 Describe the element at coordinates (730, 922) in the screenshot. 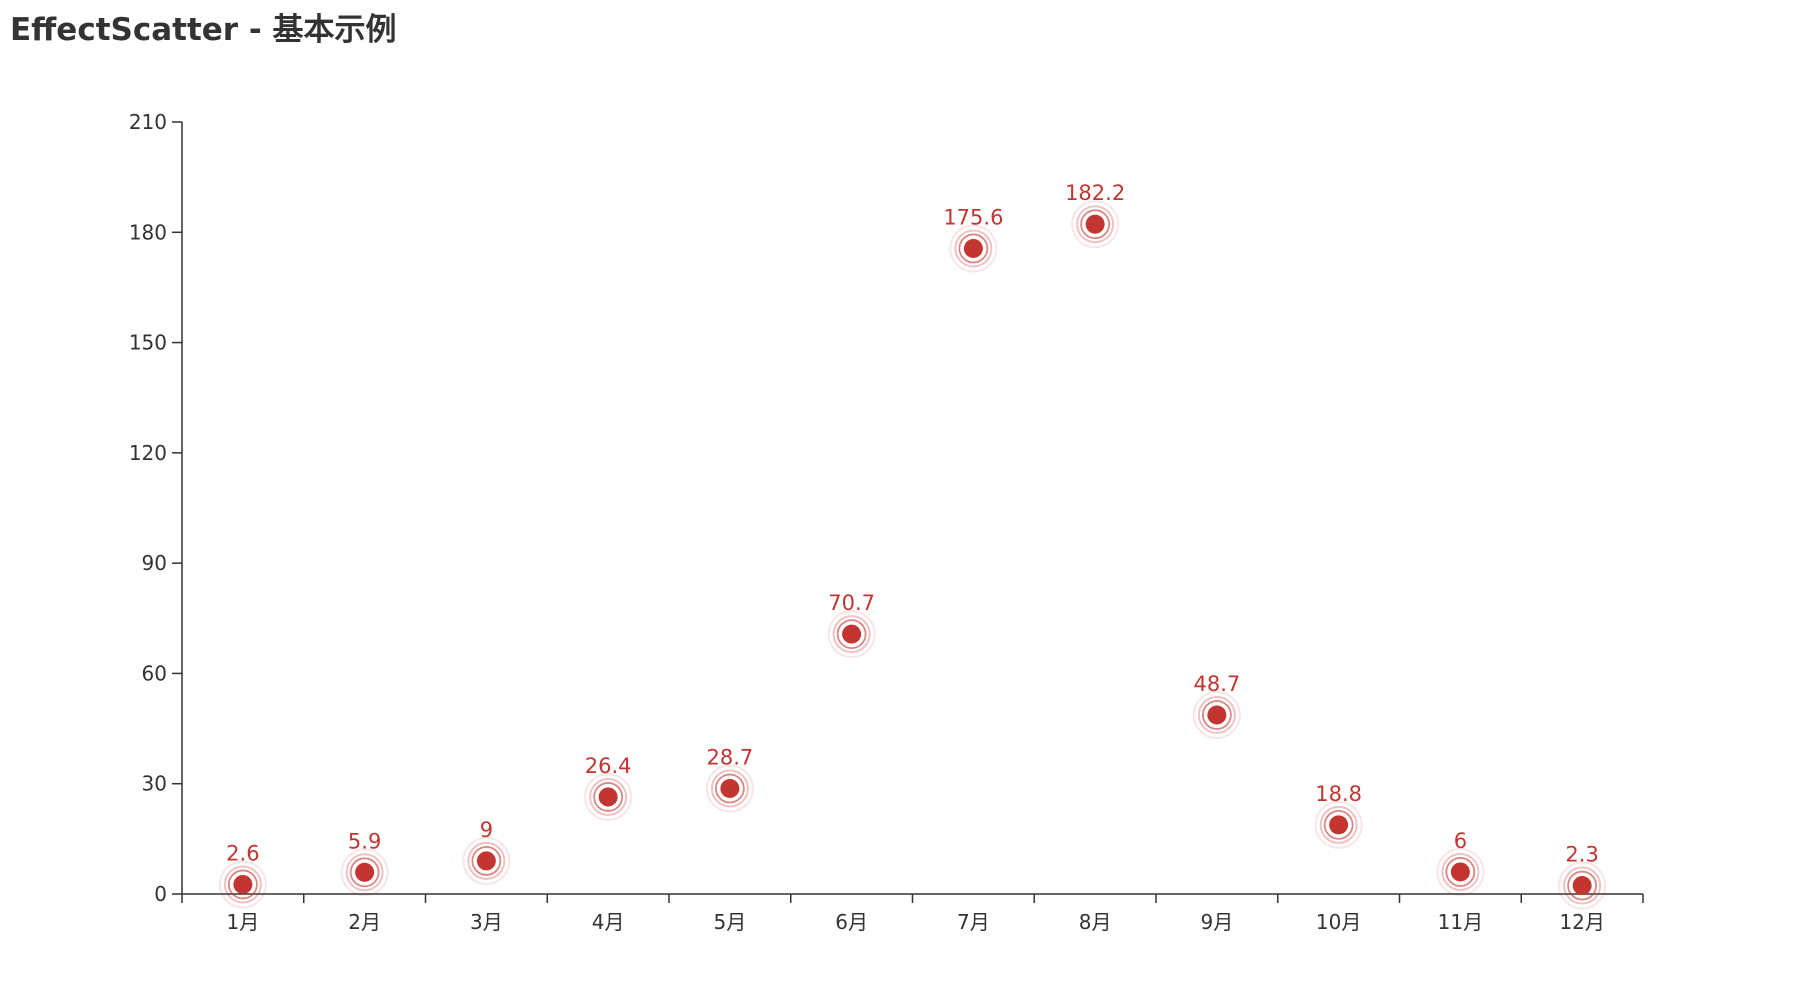

I see `x-tick-label: 5月` at that location.